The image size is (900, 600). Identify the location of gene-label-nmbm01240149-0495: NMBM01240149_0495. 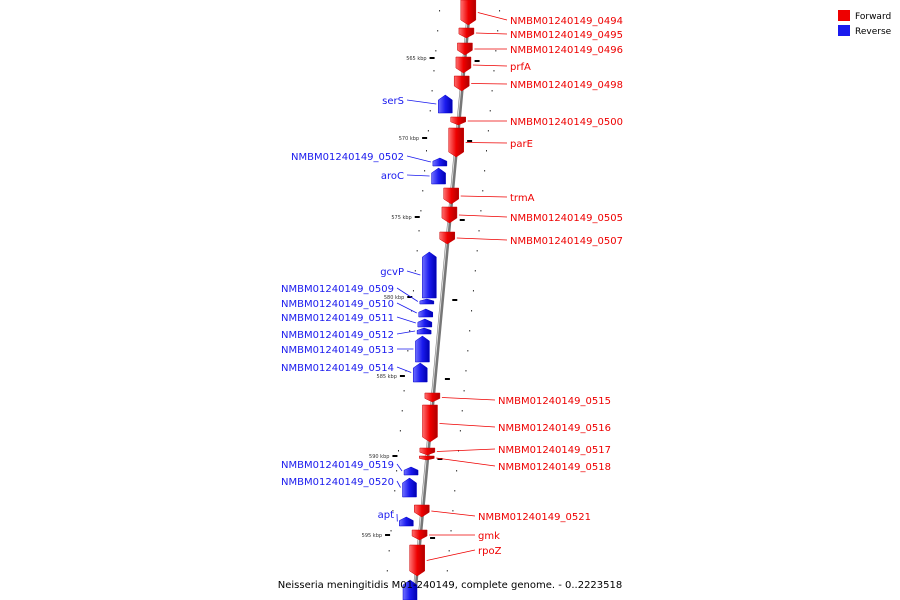
(566, 35).